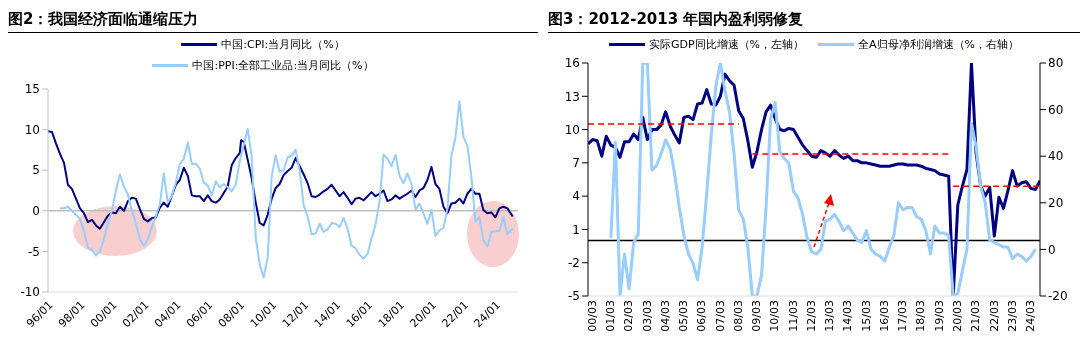  Describe the element at coordinates (726, 44) in the screenshot. I see `legend-label: 实际GDP同比增速（%，左轴）` at that location.